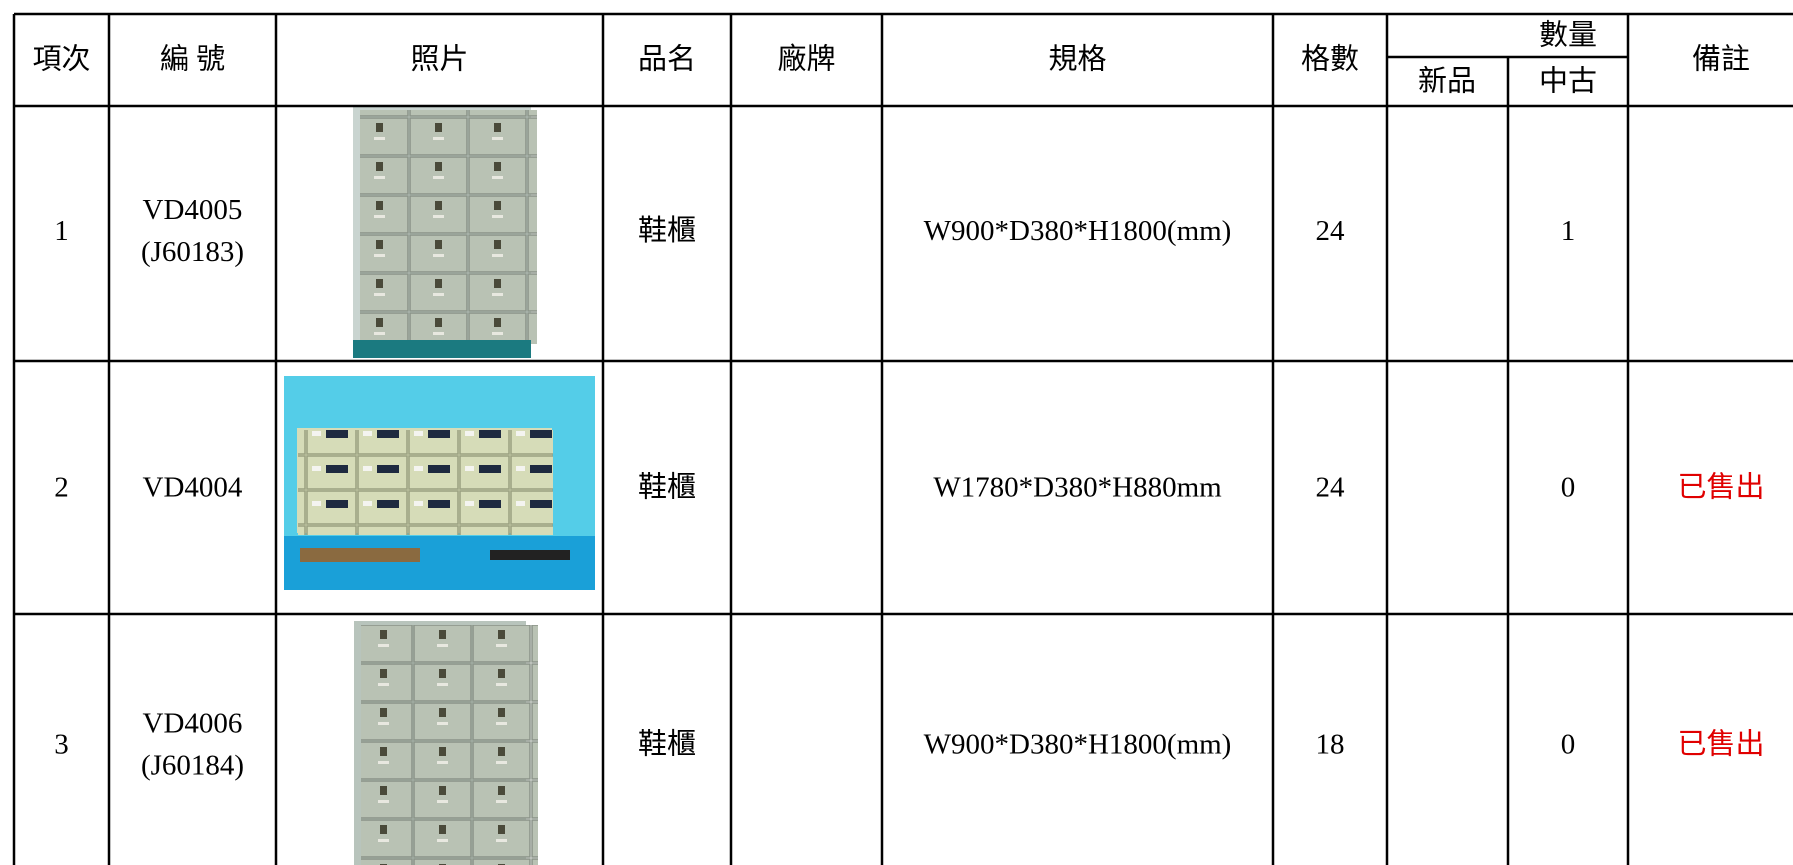 The image size is (1793, 865). I want to click on header-cell: 數量, so click(1568, 35).